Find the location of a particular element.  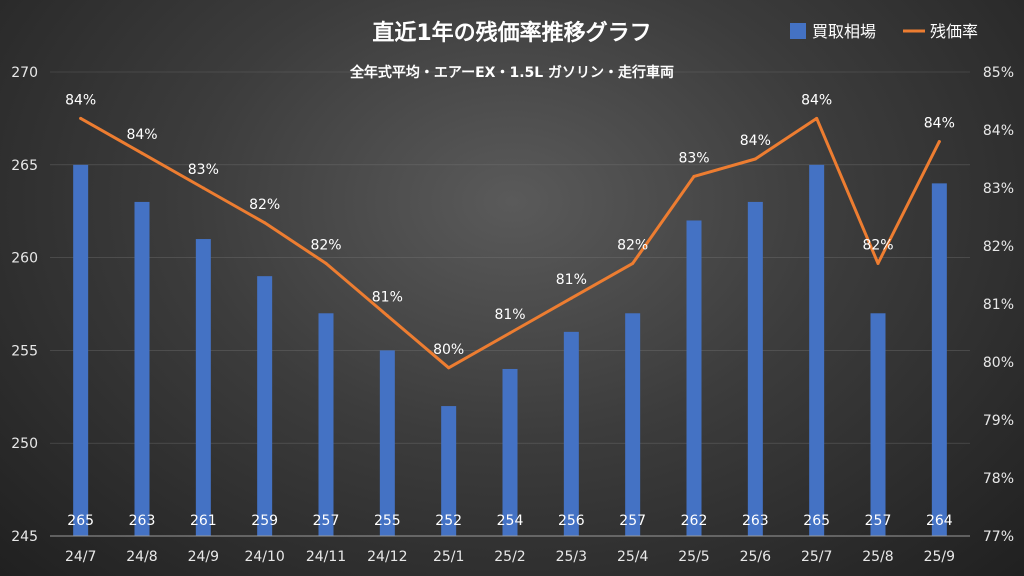

bar-value-label: 256 is located at coordinates (571, 521).